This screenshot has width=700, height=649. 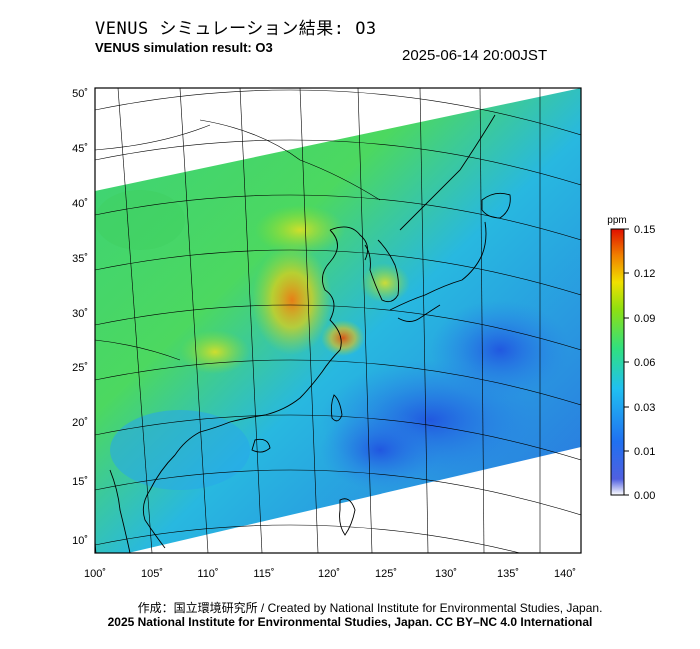 I want to click on lon-tick-125: 125˚, so click(x=386, y=574).